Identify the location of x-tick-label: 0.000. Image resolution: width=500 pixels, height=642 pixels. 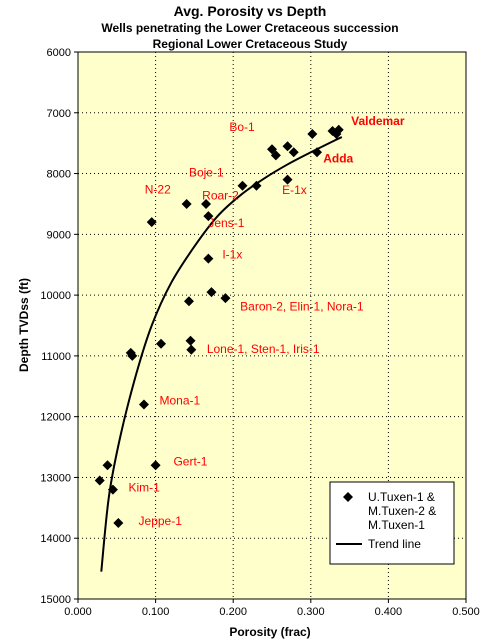
(78, 612).